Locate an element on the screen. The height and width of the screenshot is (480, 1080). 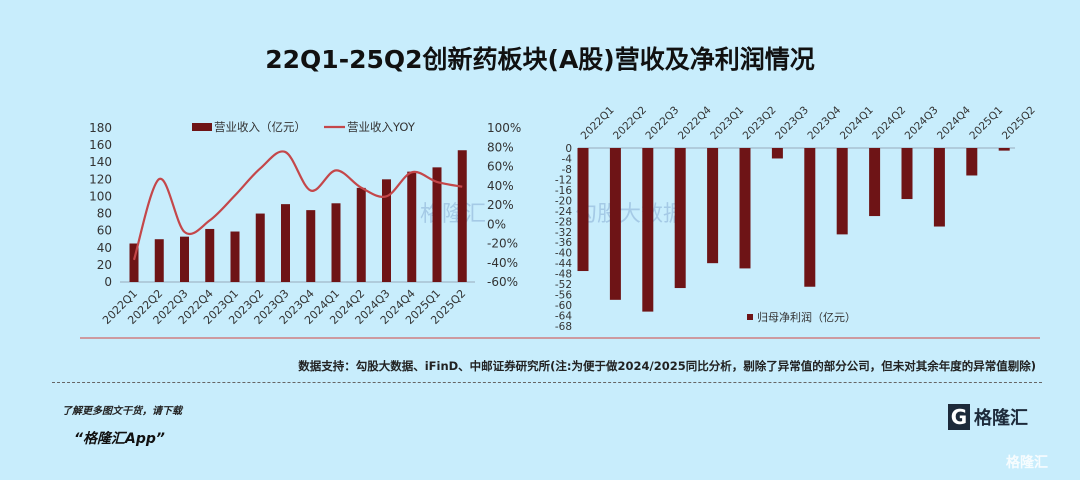
watermark-left: 格隆汇 is located at coordinates (453, 214).